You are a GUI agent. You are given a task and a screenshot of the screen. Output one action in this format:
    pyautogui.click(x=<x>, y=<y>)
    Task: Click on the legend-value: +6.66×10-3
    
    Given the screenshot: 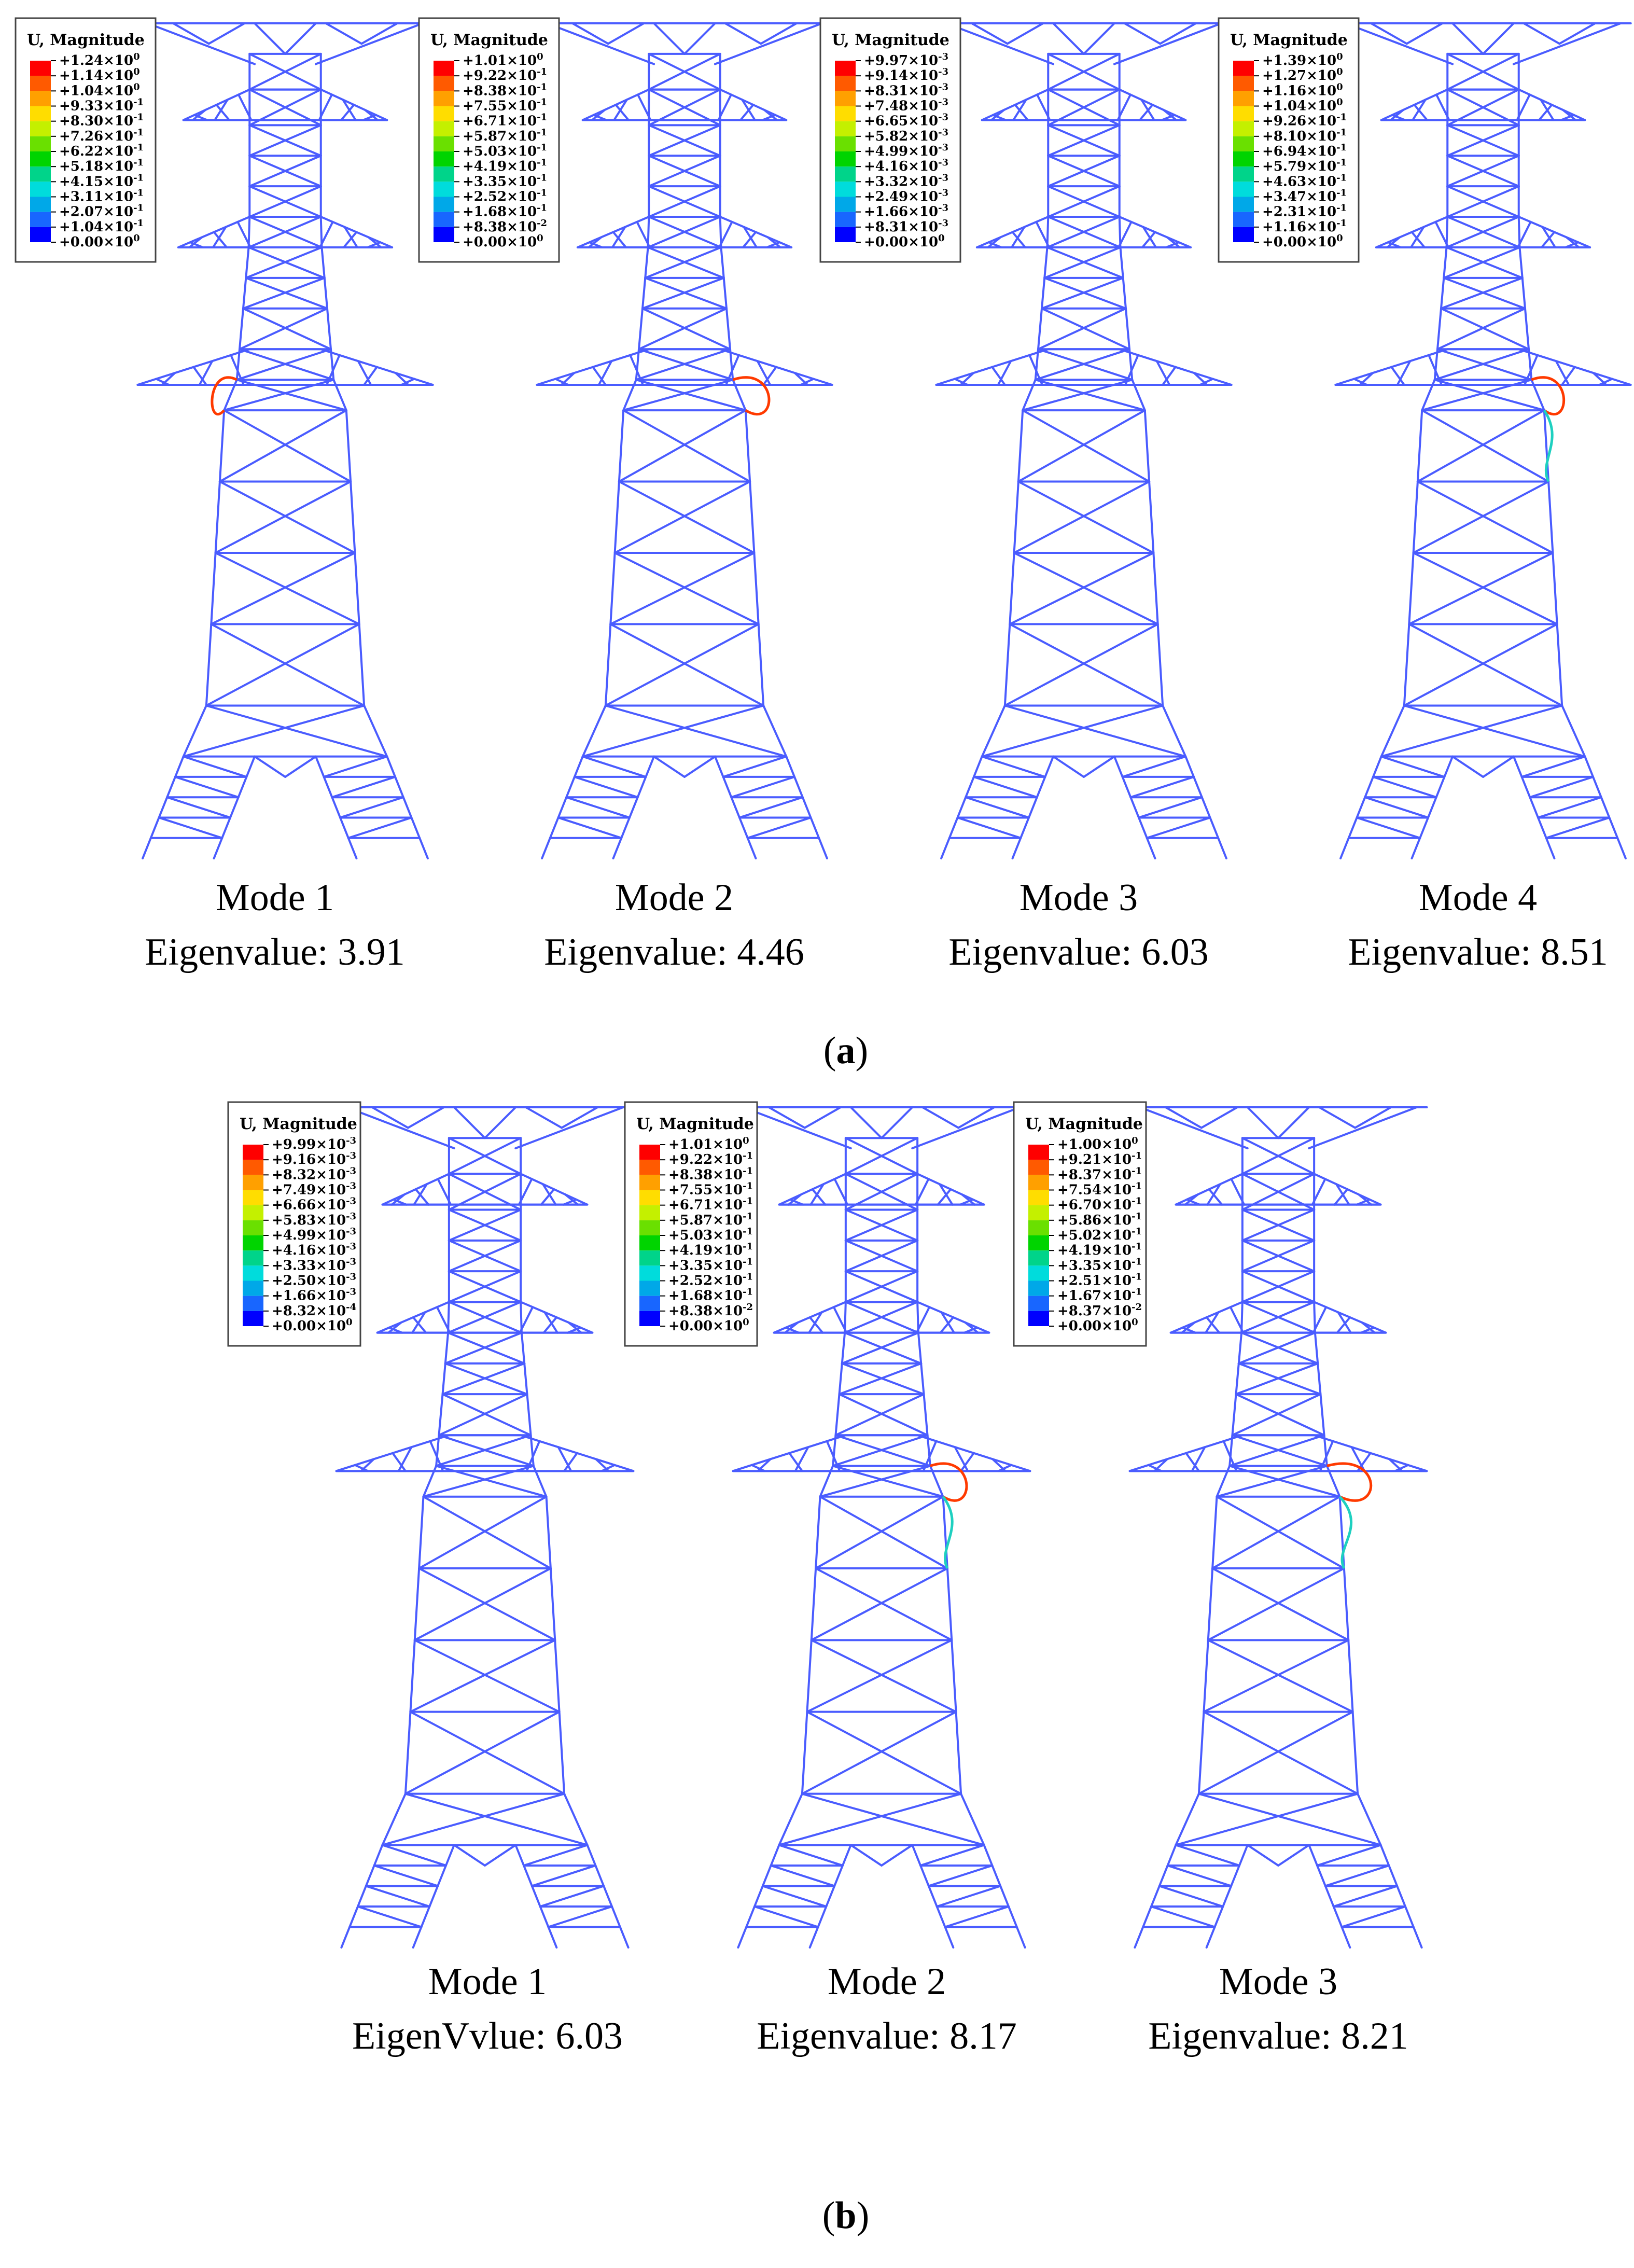 What is the action you would take?
    pyautogui.click(x=314, y=1205)
    